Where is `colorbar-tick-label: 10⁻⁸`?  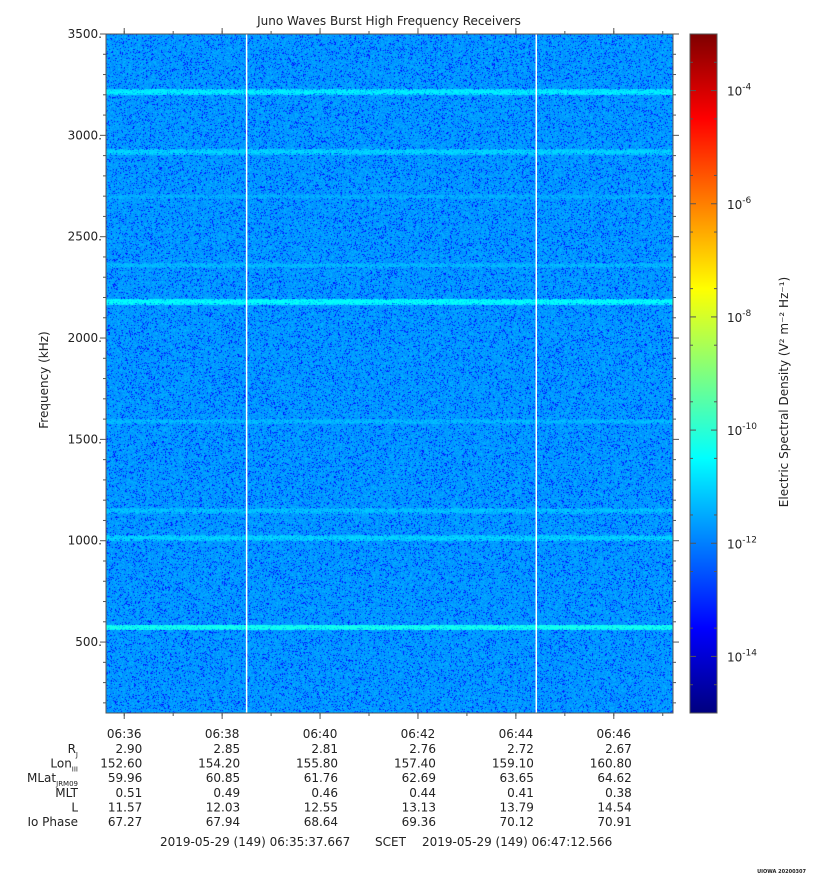
colorbar-tick-label: 10⁻⁸ is located at coordinates (739, 317).